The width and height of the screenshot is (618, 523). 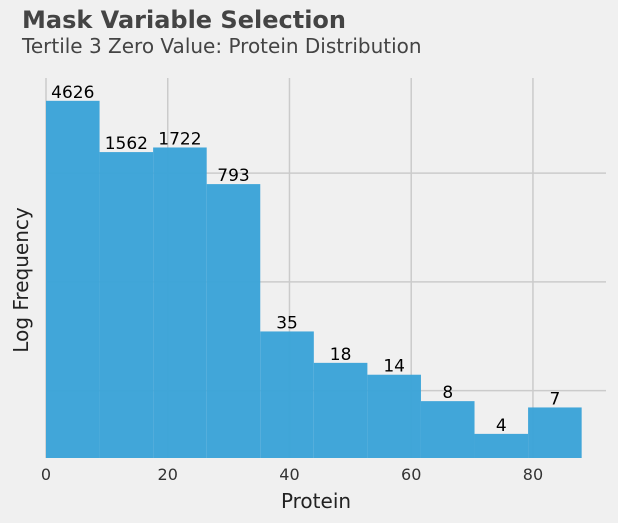 What do you see at coordinates (394, 367) in the screenshot?
I see `bar-value-label: 14` at bounding box center [394, 367].